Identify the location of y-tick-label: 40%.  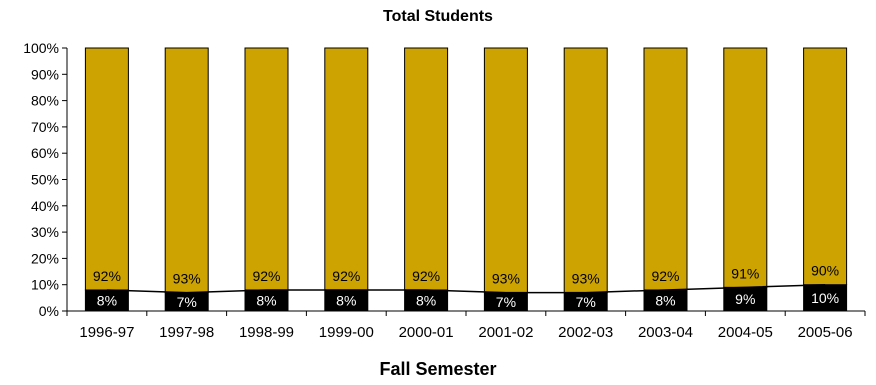
(45, 206).